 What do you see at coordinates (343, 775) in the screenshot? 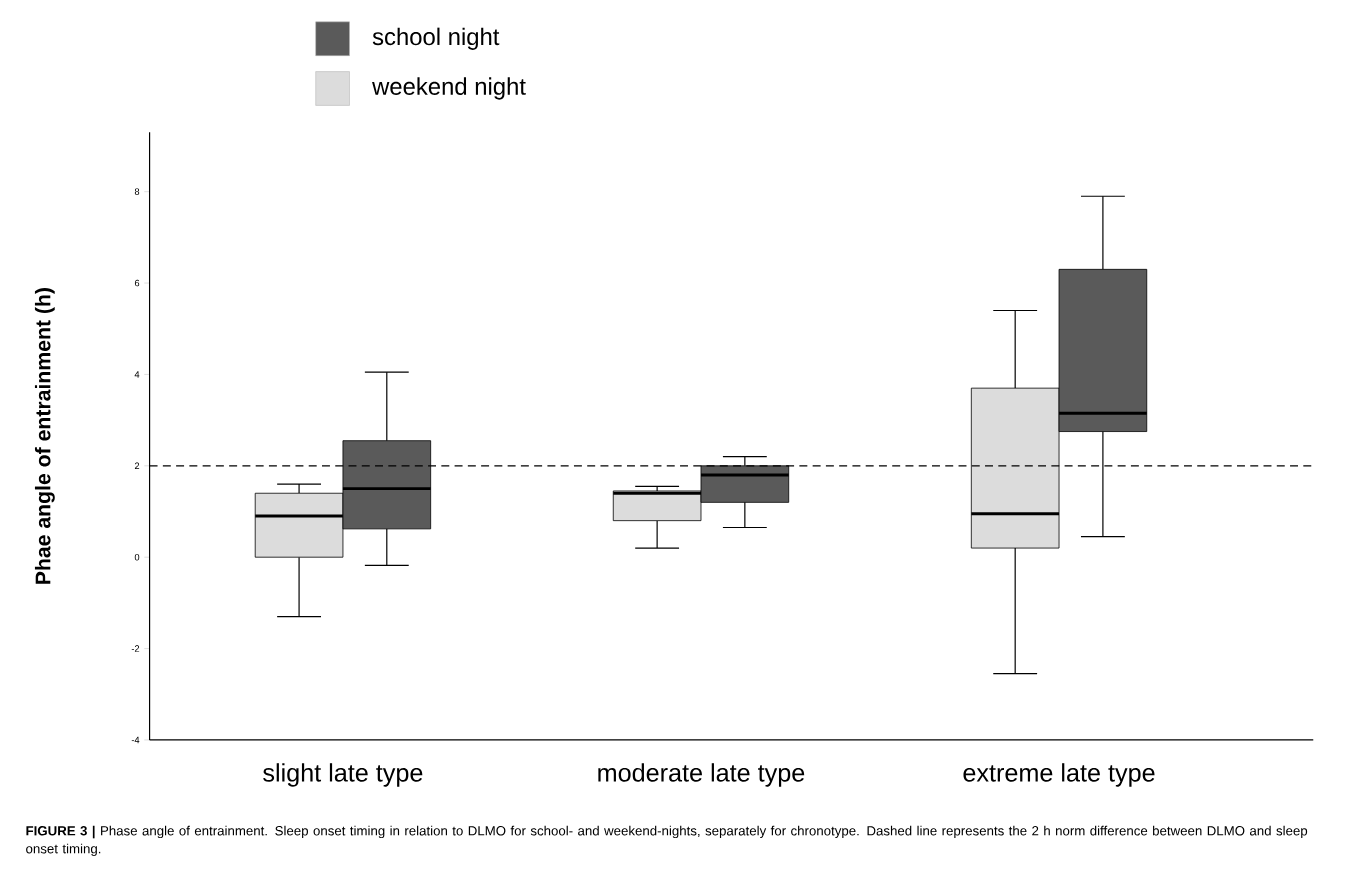
I see `x-tick-label: slight late type` at bounding box center [343, 775].